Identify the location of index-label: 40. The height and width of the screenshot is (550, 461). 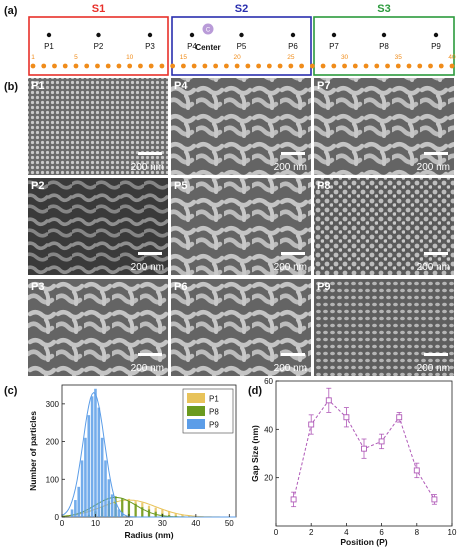
(452, 57).